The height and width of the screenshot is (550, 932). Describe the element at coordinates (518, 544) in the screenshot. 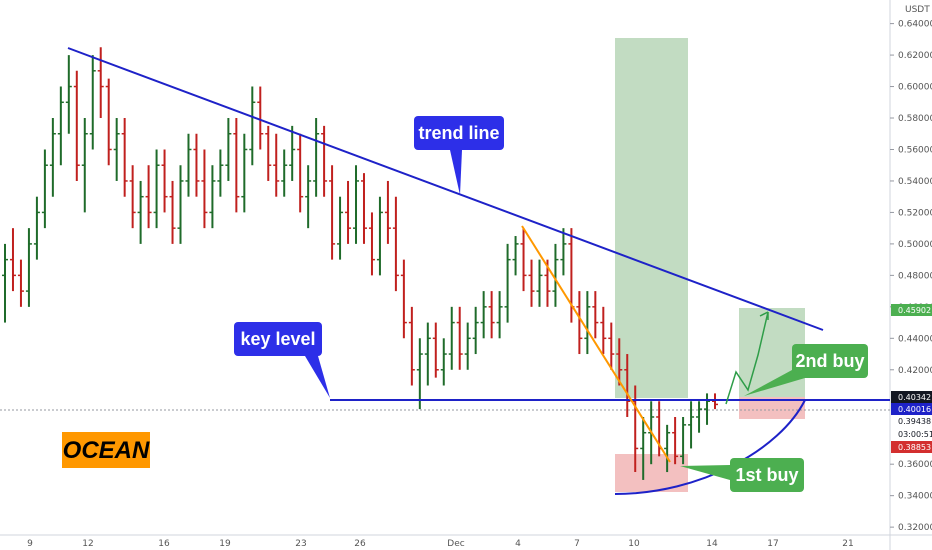

I see `x-tick-label: 4` at that location.